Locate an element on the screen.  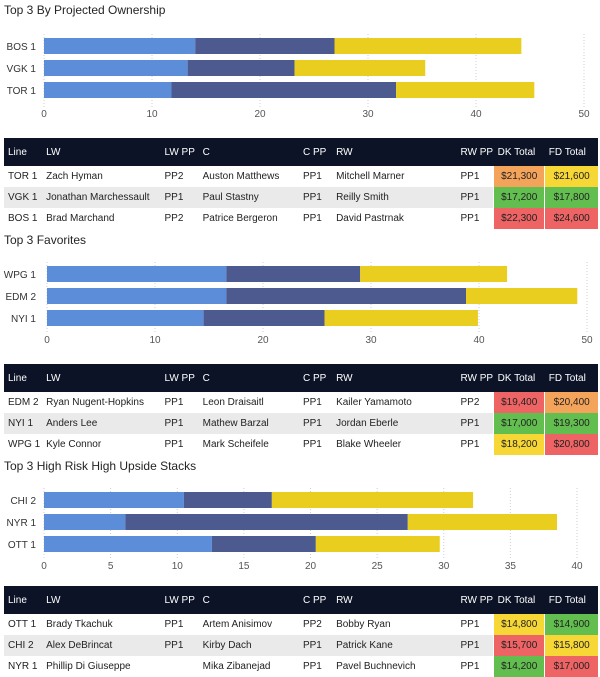
x-tick-label: 20 is located at coordinates (263, 340).